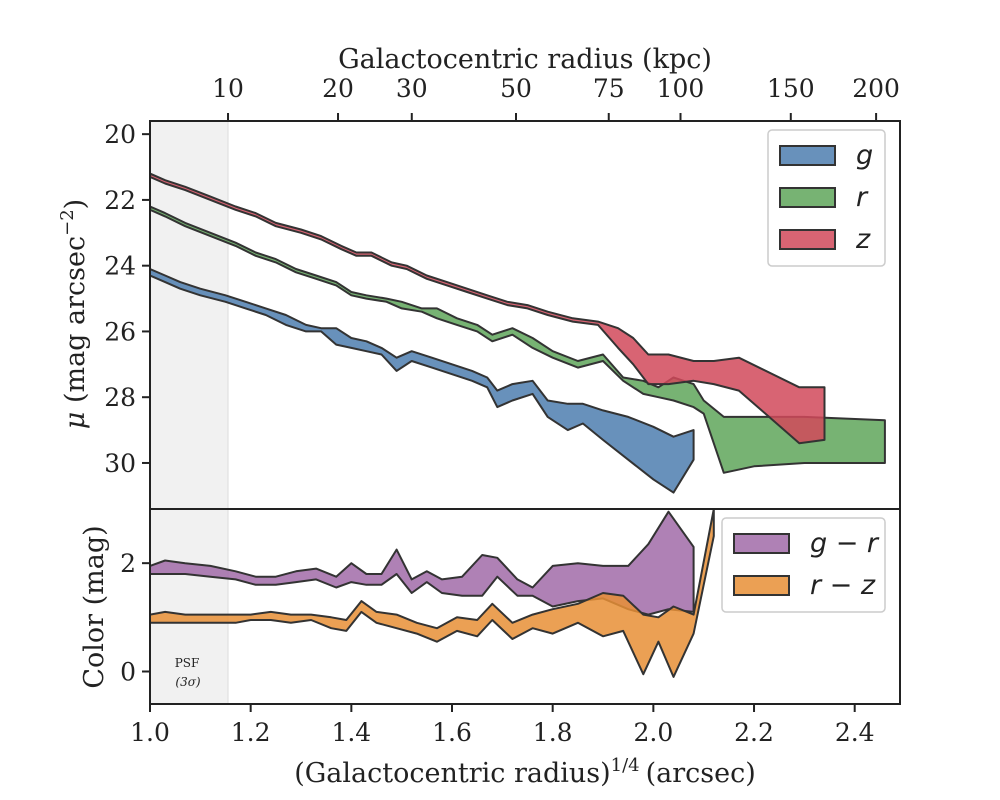 Image resolution: width=1000 pixels, height=800 pixels. What do you see at coordinates (128, 563) in the screenshot?
I see `y-tick-label-bottom: 2` at bounding box center [128, 563].